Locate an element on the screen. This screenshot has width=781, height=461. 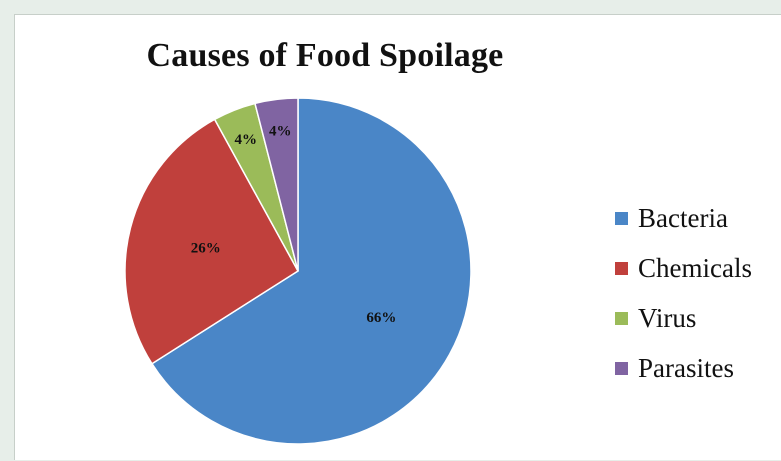
data-label-parasites: 4% is located at coordinates (280, 131).